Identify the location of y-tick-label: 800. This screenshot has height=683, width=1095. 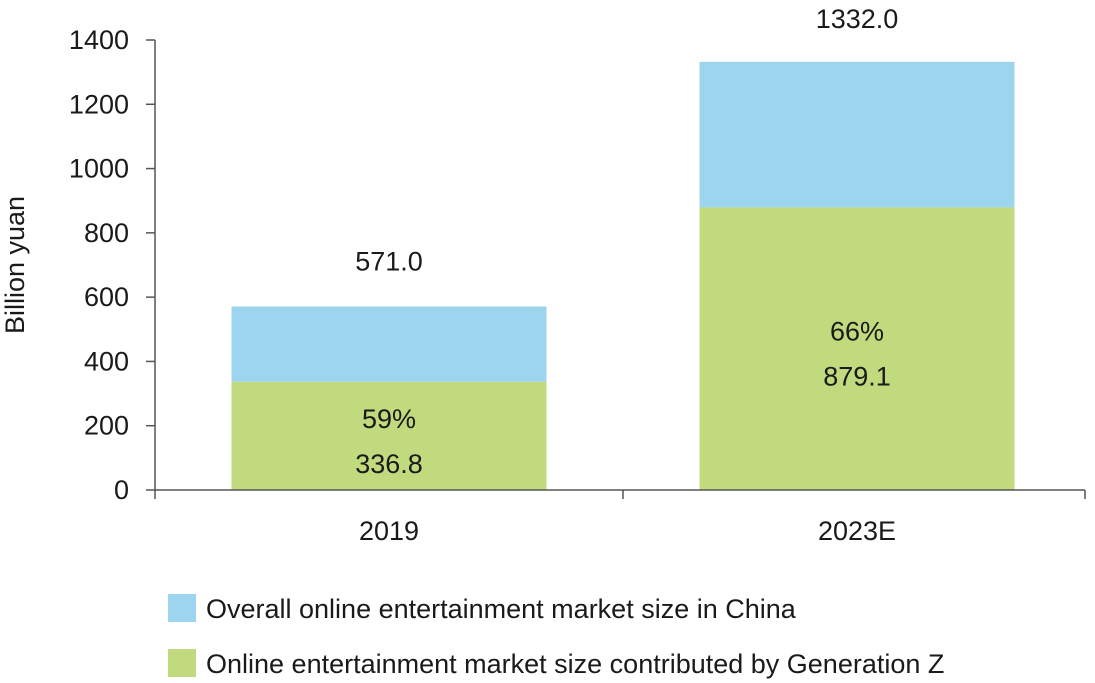
(106, 233).